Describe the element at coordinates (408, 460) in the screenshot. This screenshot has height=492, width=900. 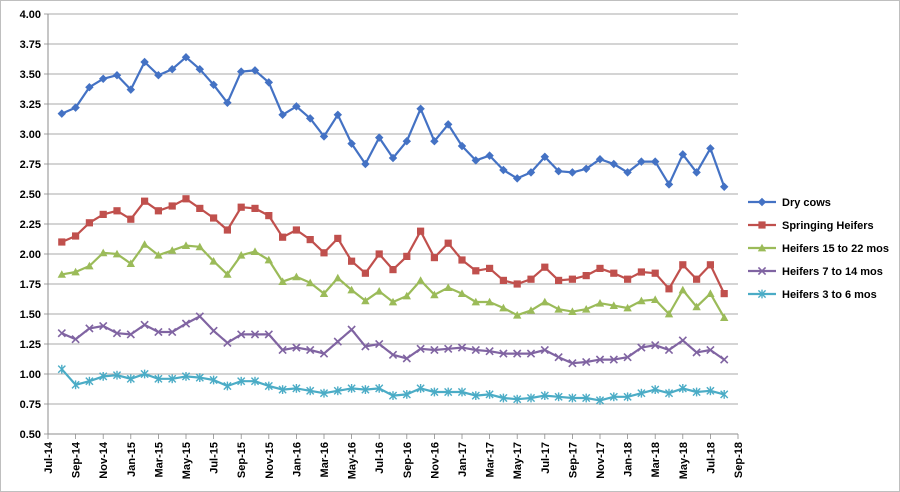
I see `x-tick-label: Sep-16` at that location.